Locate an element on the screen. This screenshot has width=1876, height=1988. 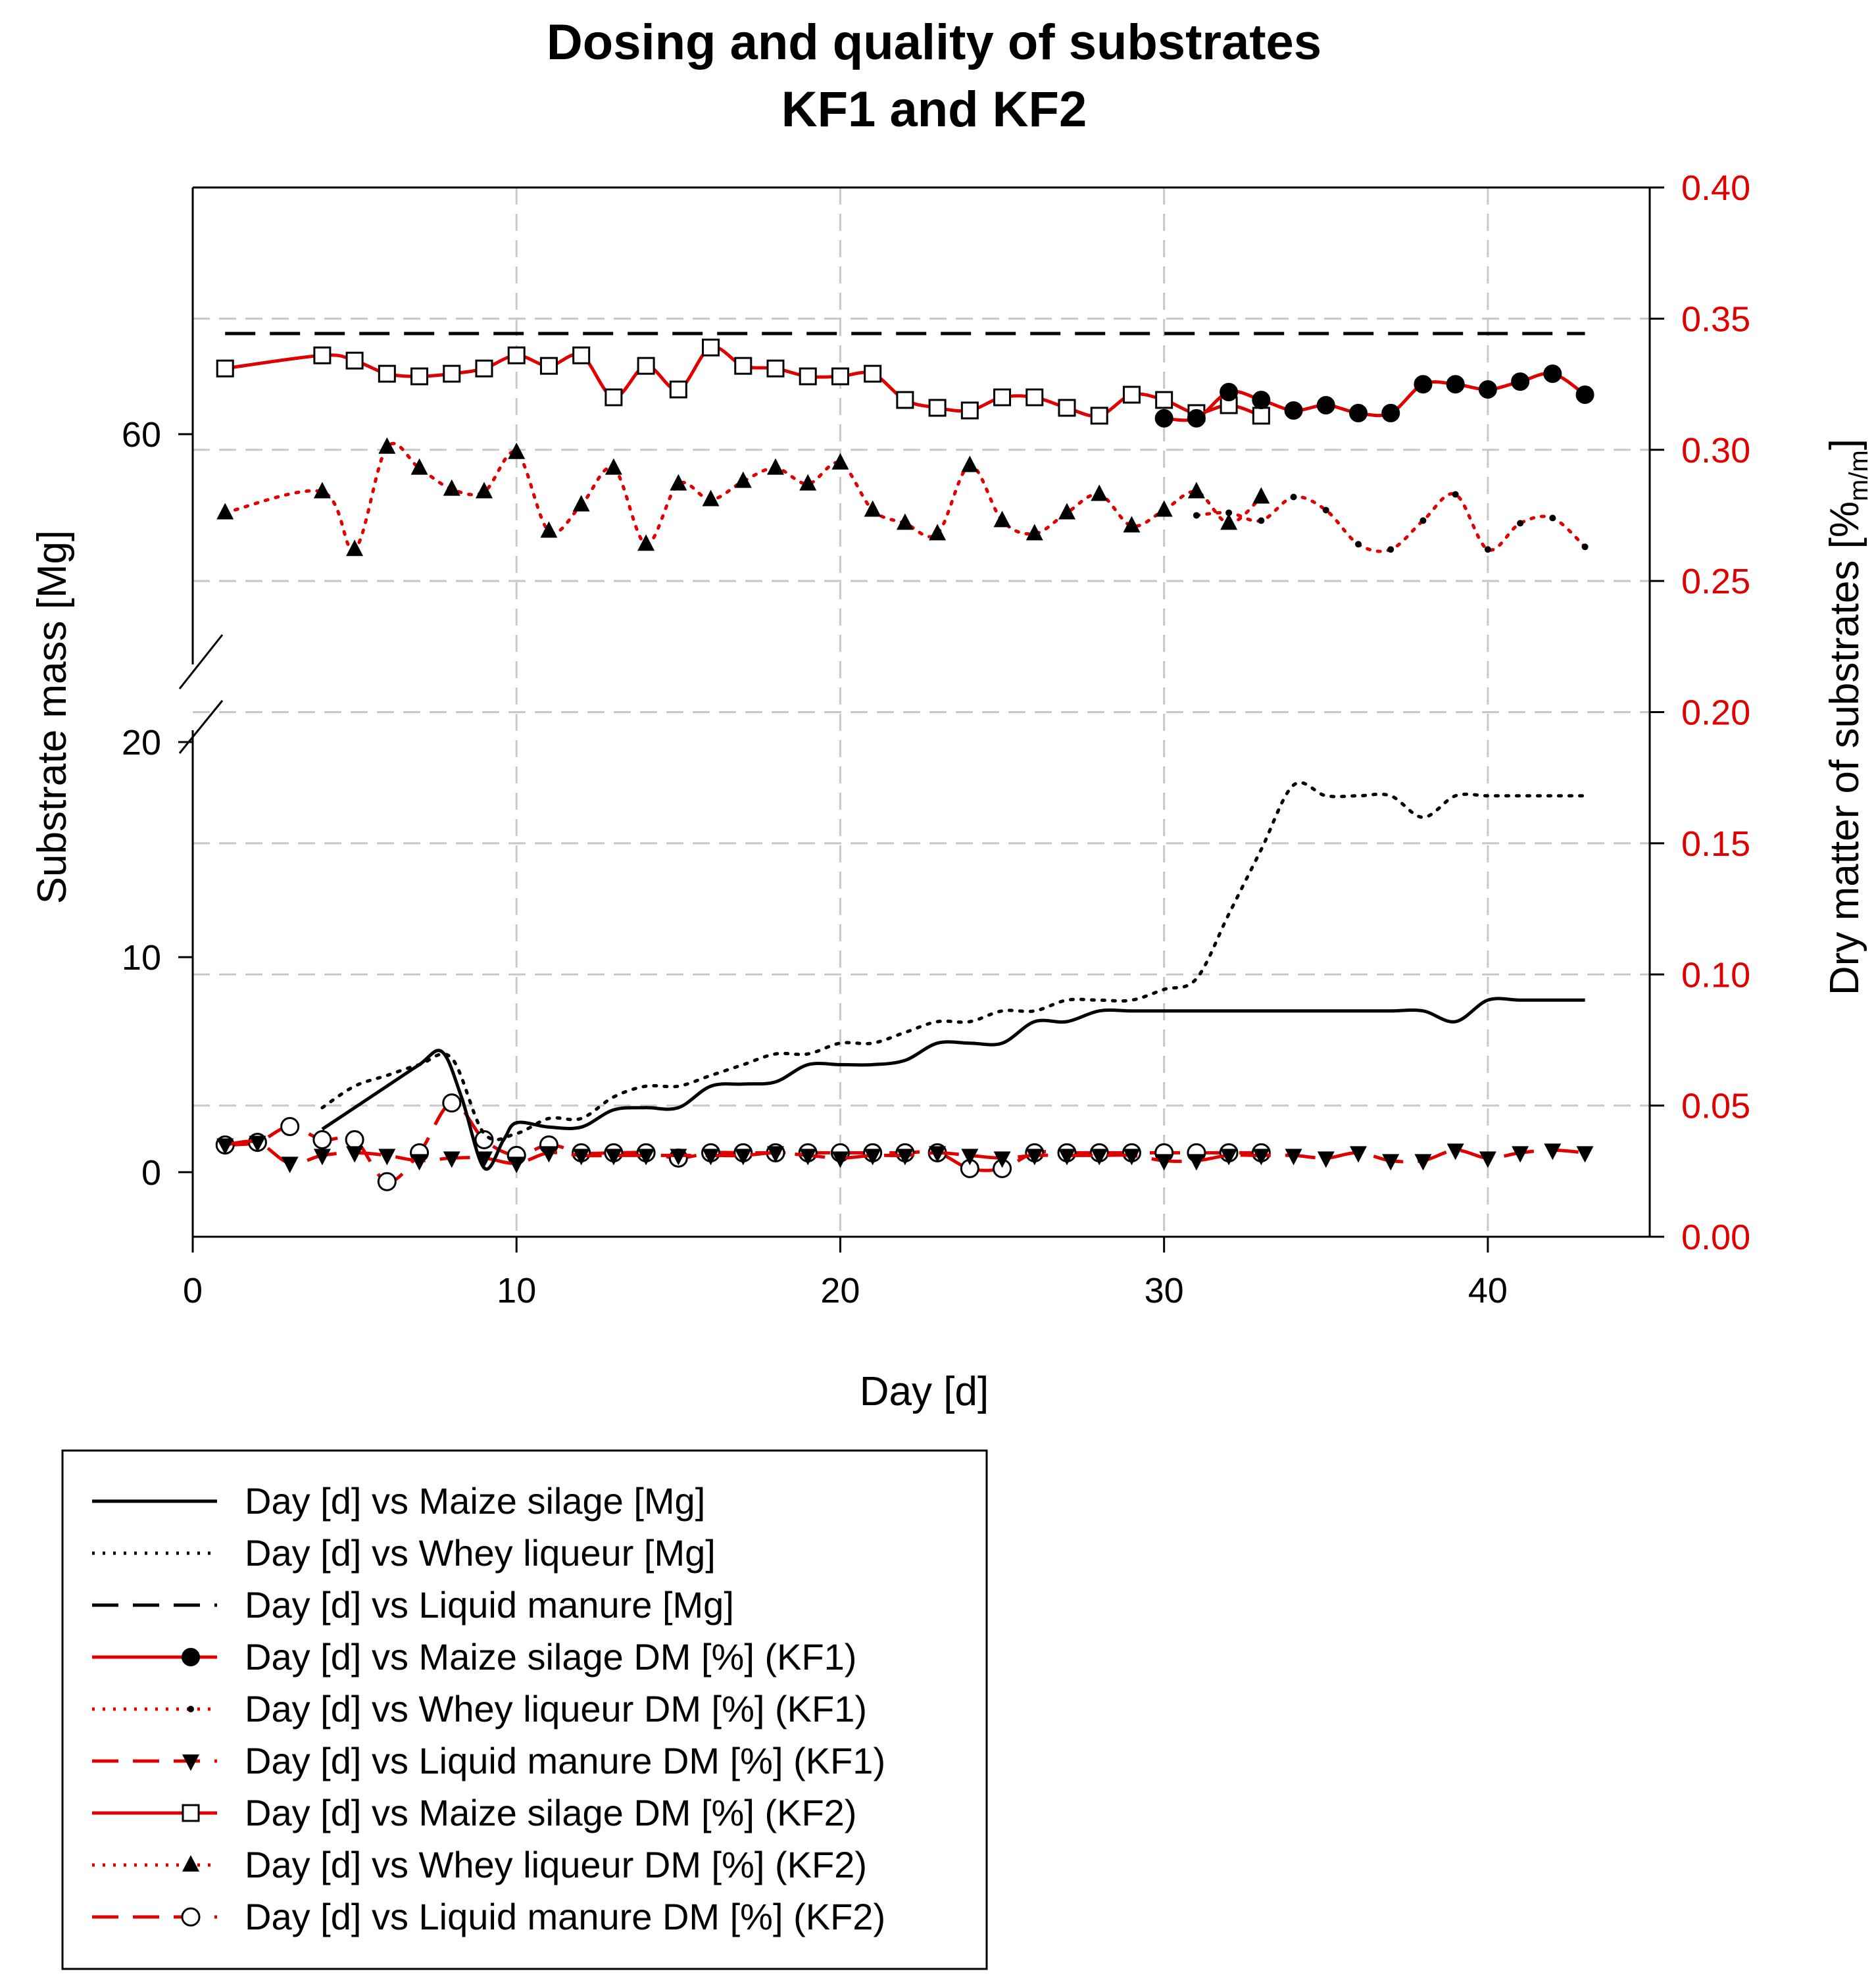
x-axis-label: Day [d] is located at coordinates (924, 1391).